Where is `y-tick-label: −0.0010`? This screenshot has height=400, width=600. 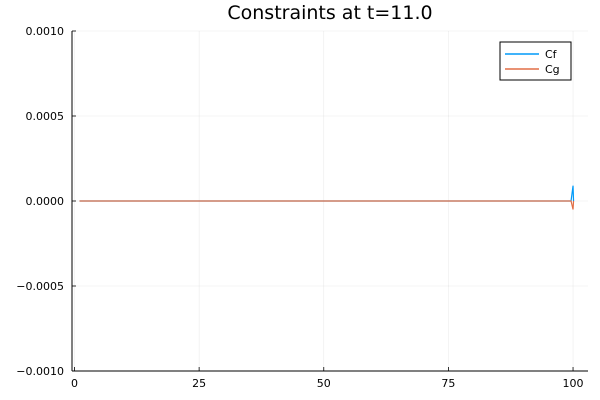
y-tick-label: −0.0010 is located at coordinates (40, 371).